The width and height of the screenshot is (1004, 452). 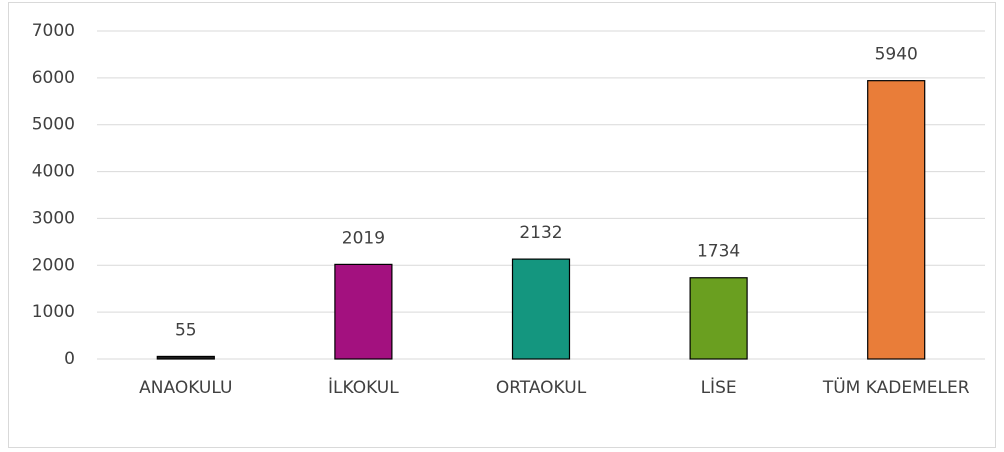 What do you see at coordinates (541, 388) in the screenshot?
I see `x-tick-label: ORTAOKUL` at bounding box center [541, 388].